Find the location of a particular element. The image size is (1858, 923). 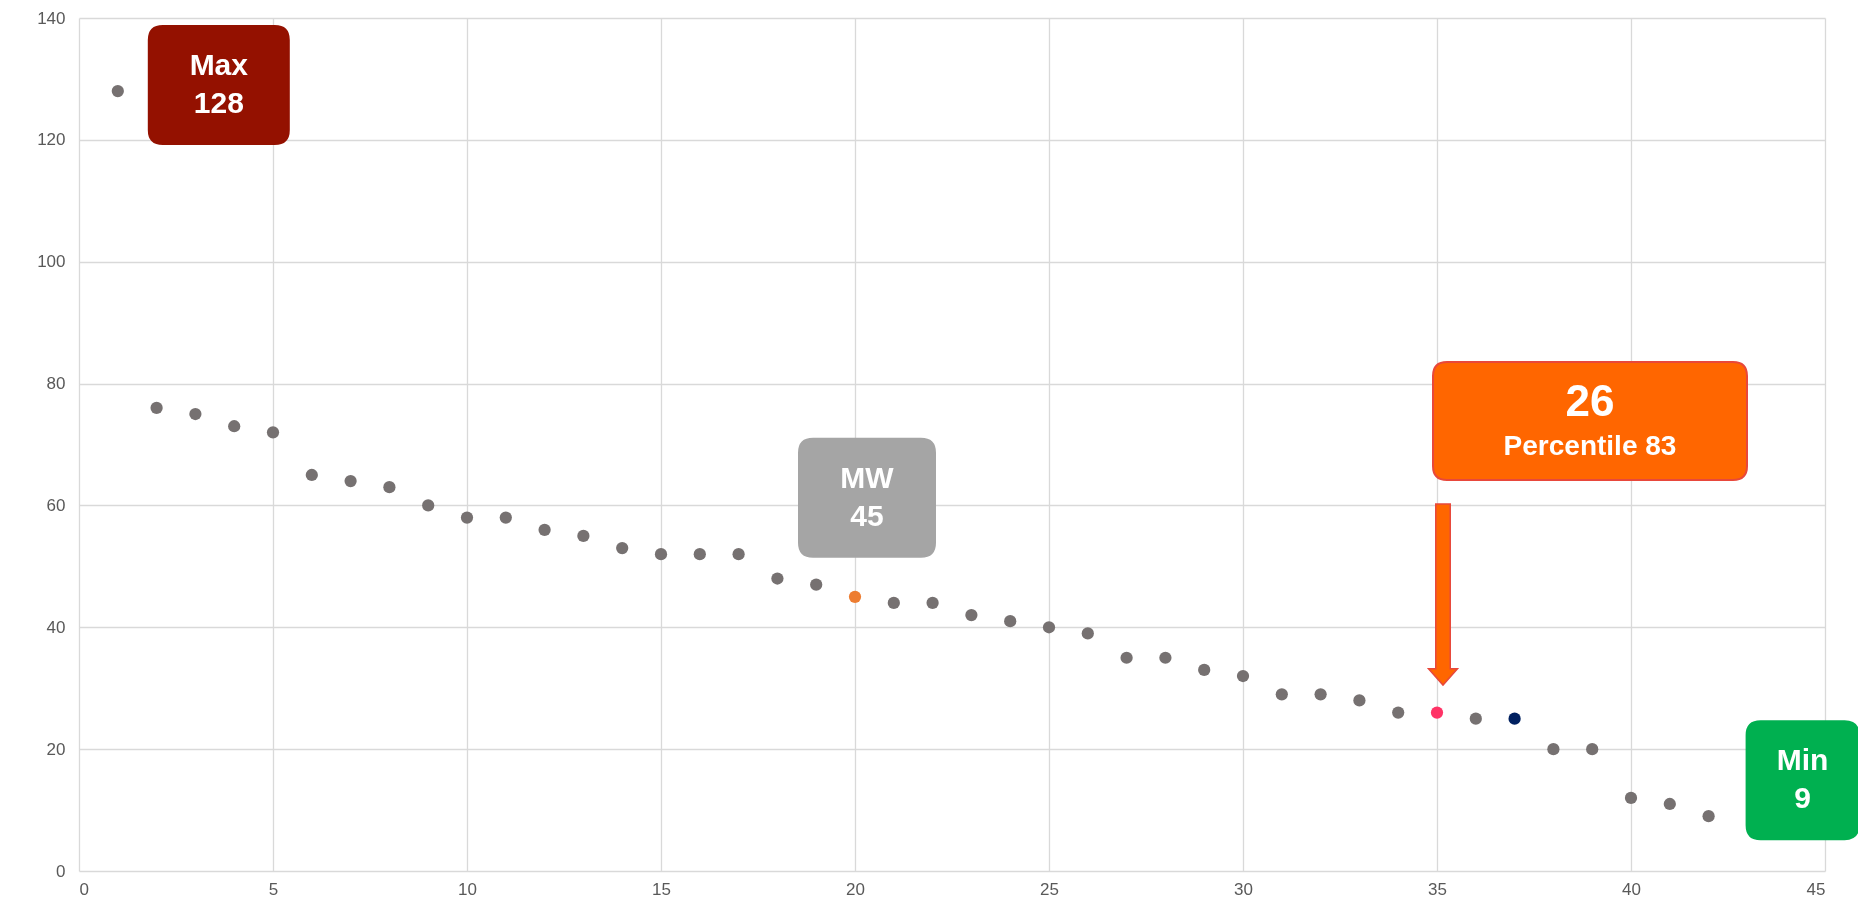

x-tick-label: 45 is located at coordinates (1816, 889).